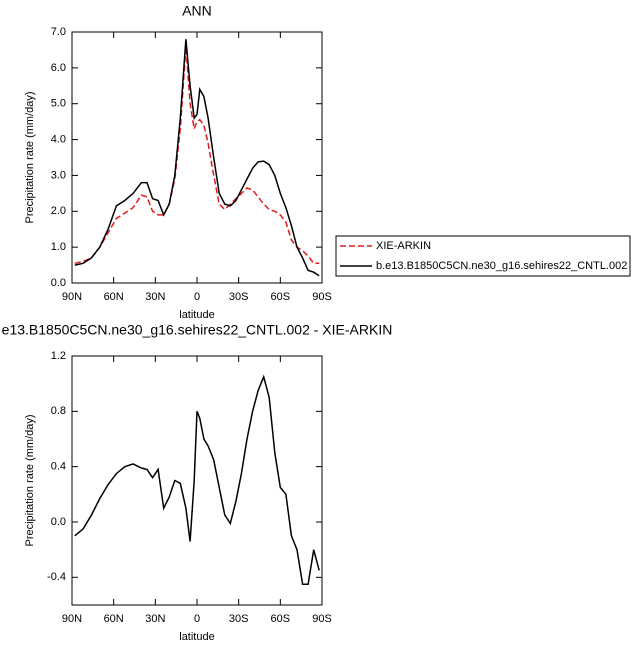 This screenshot has width=637, height=652. Describe the element at coordinates (58, 175) in the screenshot. I see `y-tick-label: 3.0` at that location.